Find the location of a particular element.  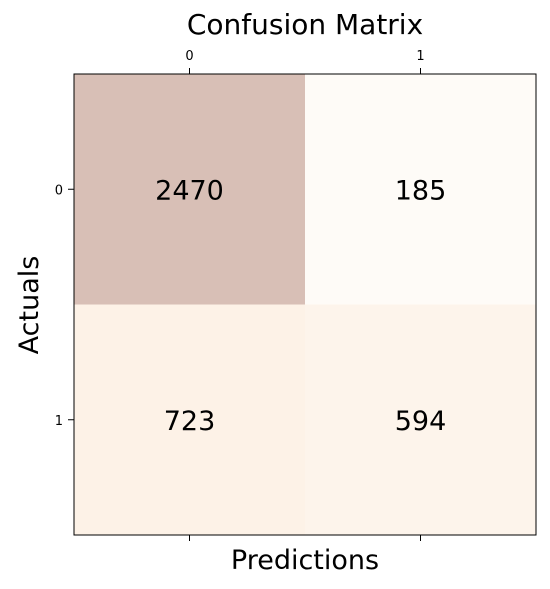

cell-value-label: 185 is located at coordinates (421, 190).